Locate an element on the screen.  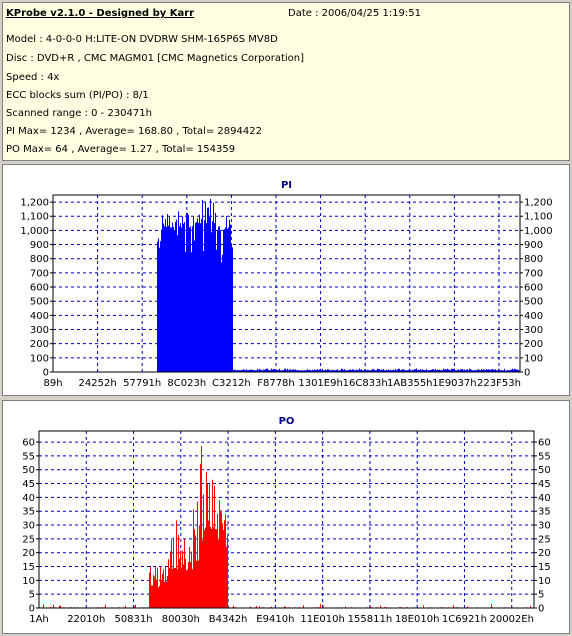
y-tick-label-right: 100 is located at coordinates (533, 358).